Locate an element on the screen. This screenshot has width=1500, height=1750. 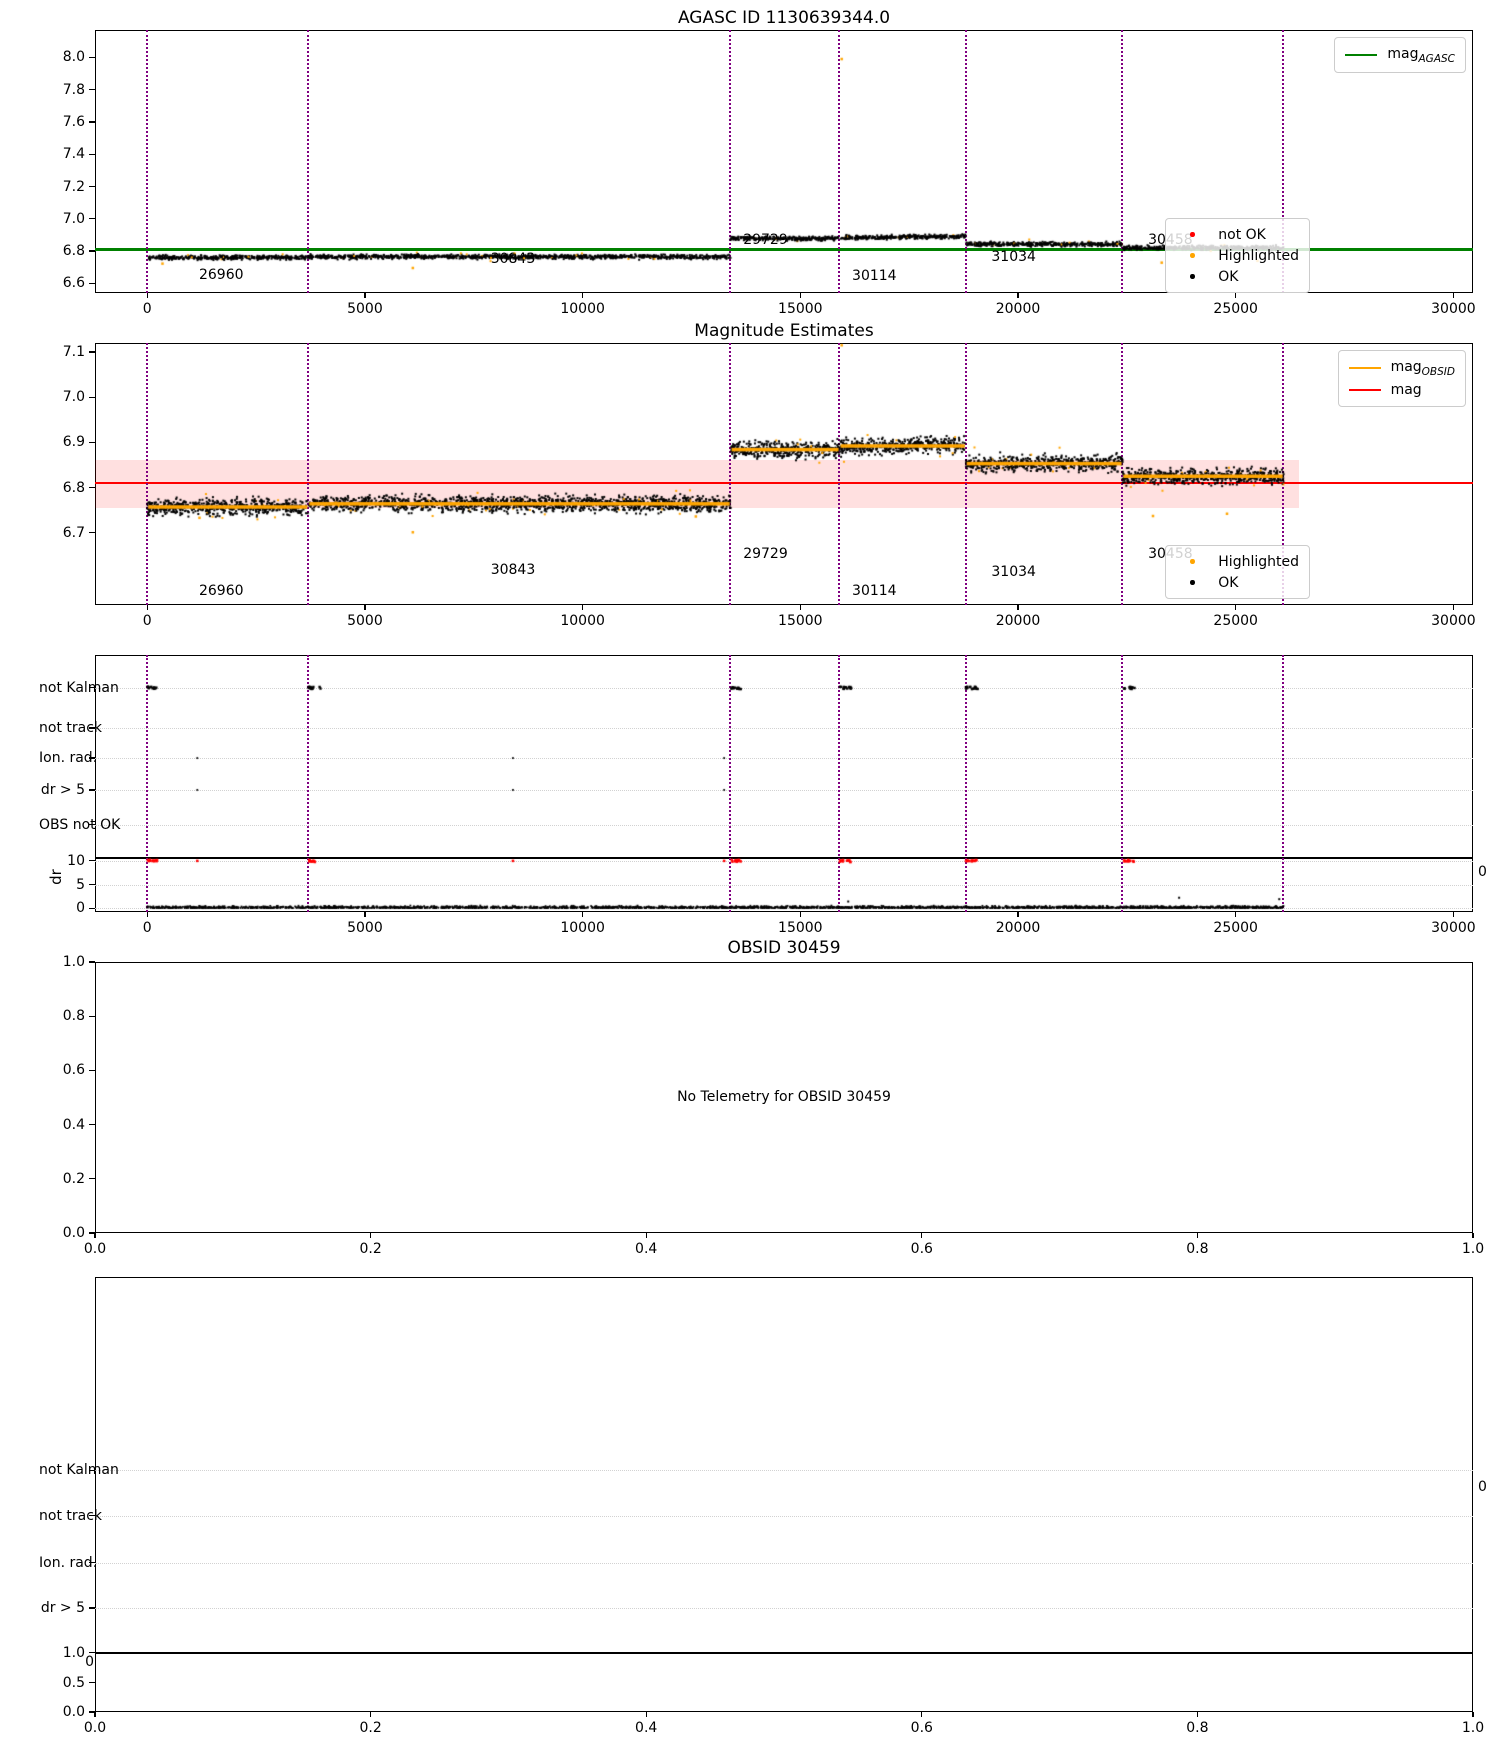
y-tick-label: OBS not OK is located at coordinates (80, 824).